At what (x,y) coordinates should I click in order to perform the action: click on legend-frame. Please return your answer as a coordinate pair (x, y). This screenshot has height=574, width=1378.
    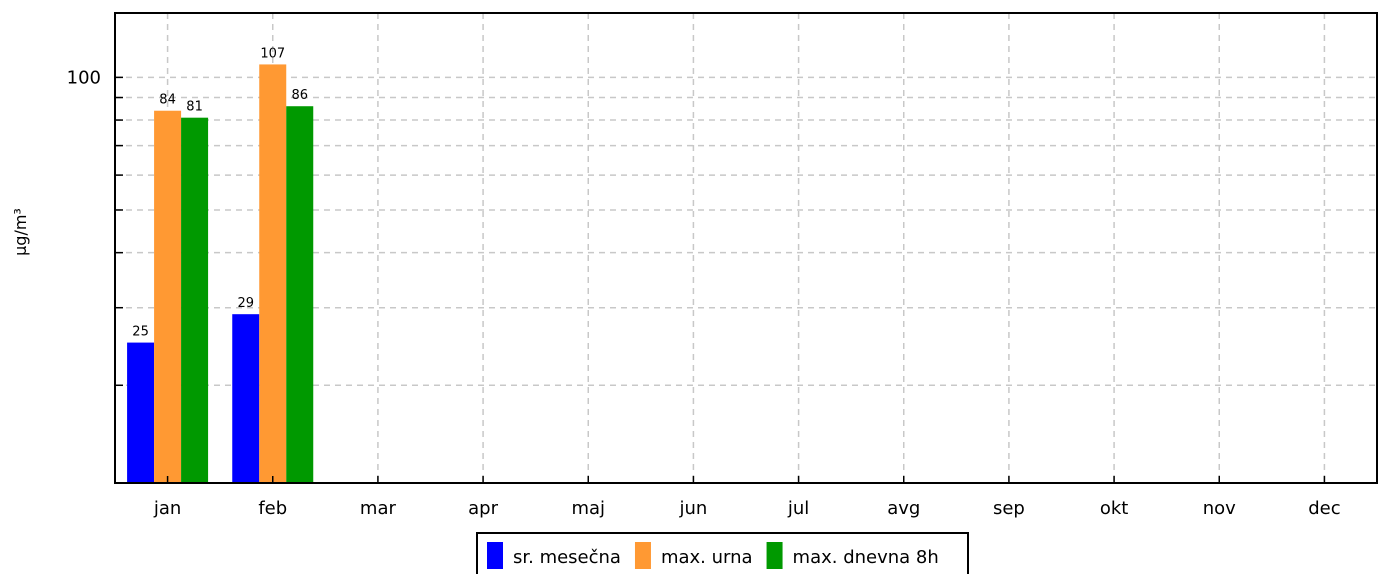
    Looking at the image, I should click on (722, 553).